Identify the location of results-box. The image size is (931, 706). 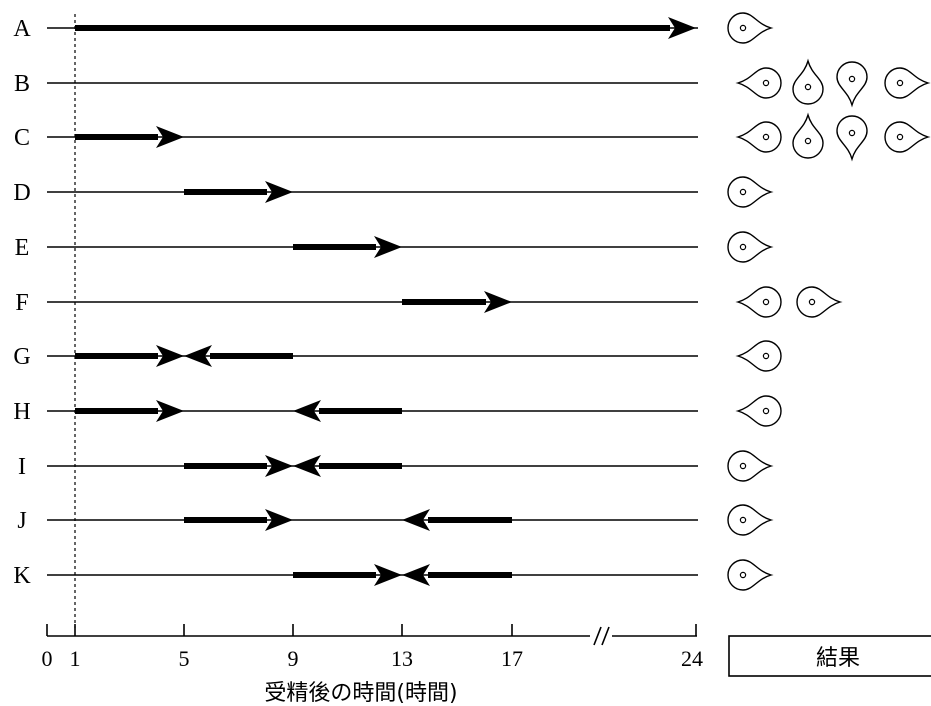
(829, 656).